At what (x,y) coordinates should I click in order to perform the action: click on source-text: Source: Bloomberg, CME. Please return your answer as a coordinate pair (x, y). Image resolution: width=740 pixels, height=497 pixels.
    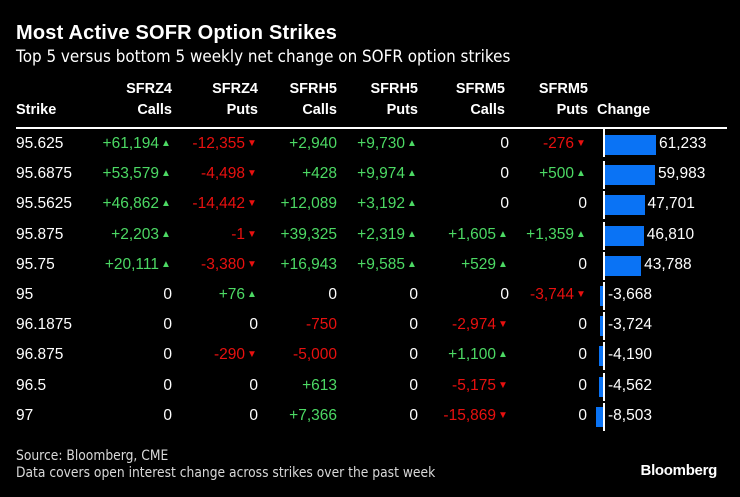
    Looking at the image, I should click on (92, 456).